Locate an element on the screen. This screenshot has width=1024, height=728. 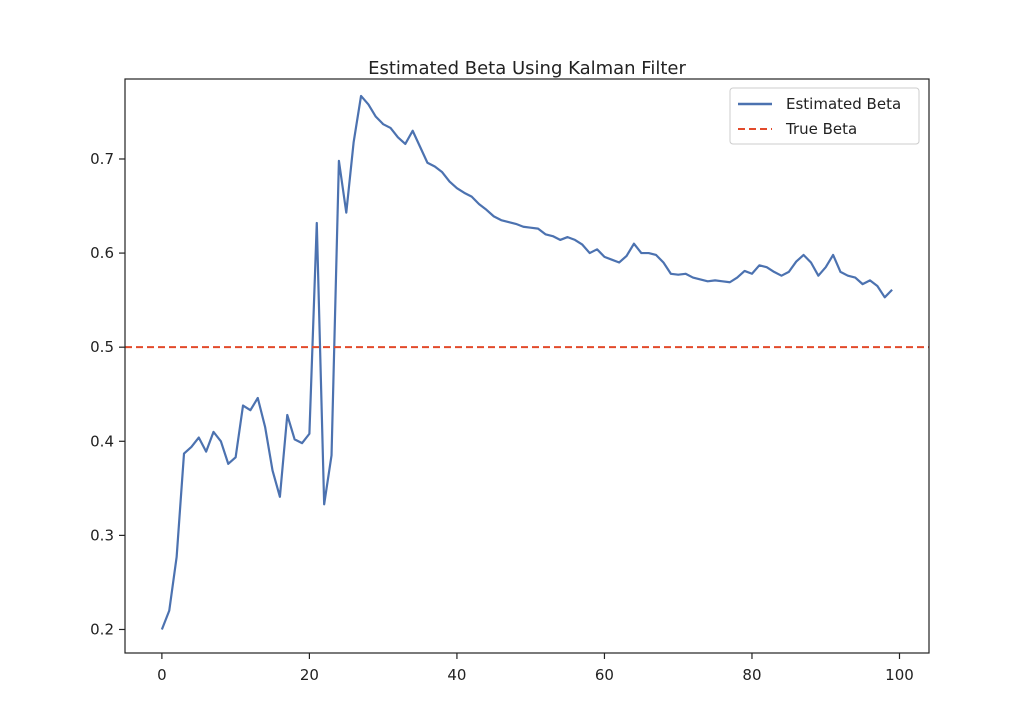
x-tick-label: 20 is located at coordinates (309, 675).